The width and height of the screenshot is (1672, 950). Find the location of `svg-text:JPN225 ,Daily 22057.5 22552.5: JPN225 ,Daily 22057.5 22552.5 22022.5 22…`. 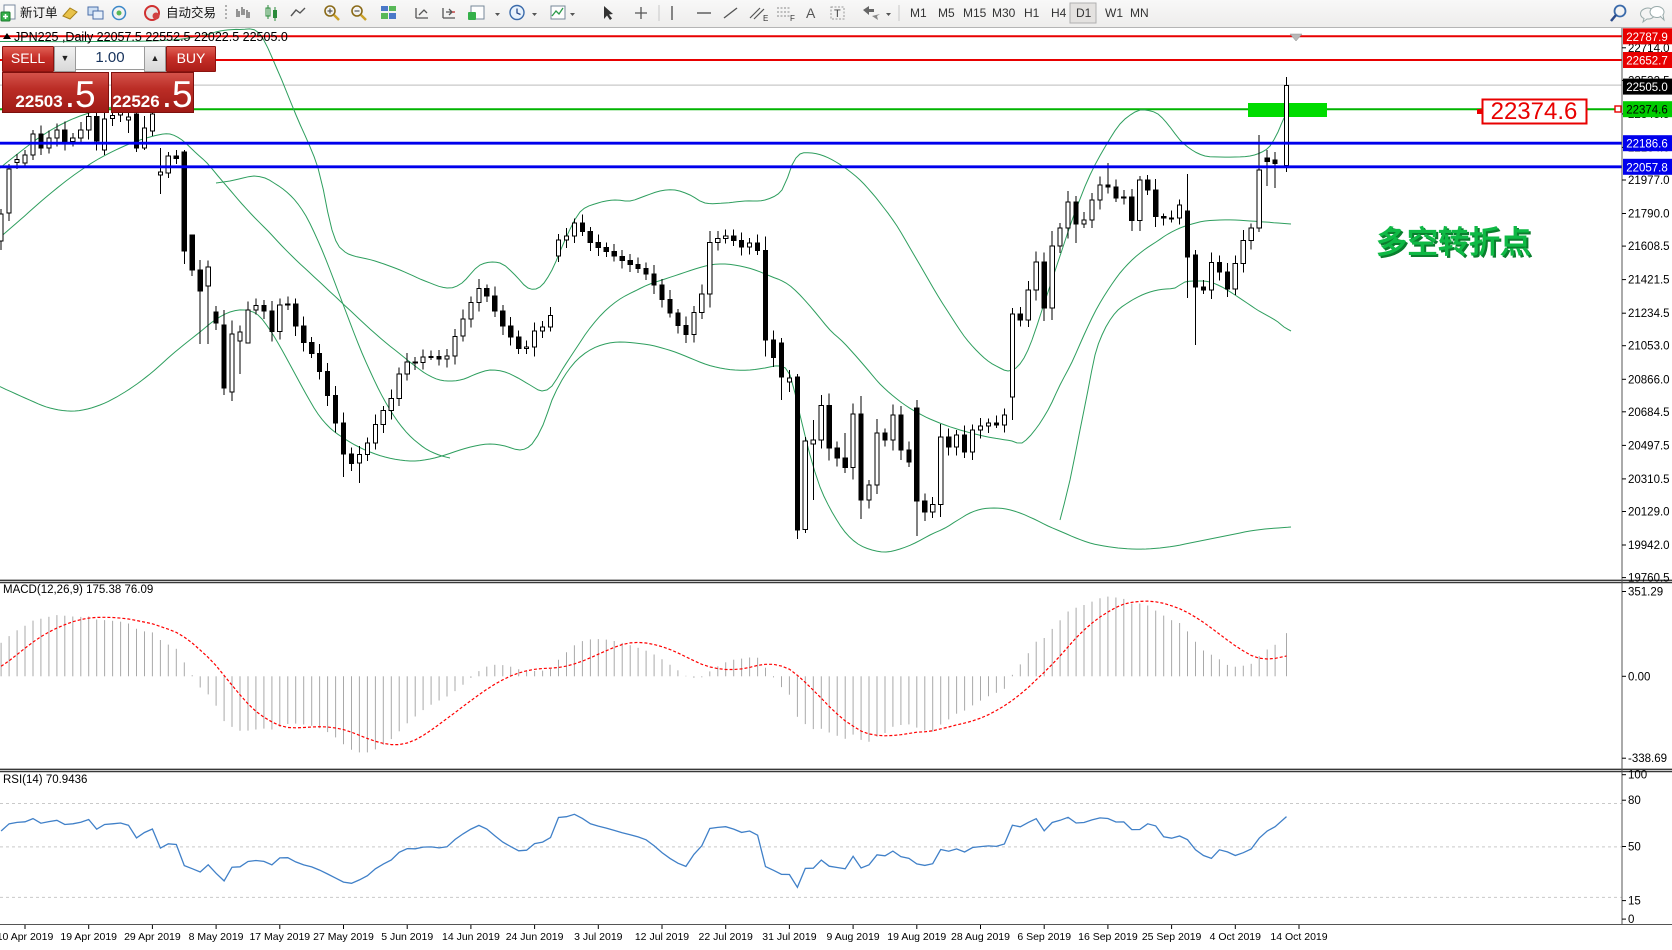

svg-text:JPN225 ,Daily 22057.5 22552.5: JPN225 ,Daily 22057.5 22552.5 22022.5 22… is located at coordinates (151, 37).